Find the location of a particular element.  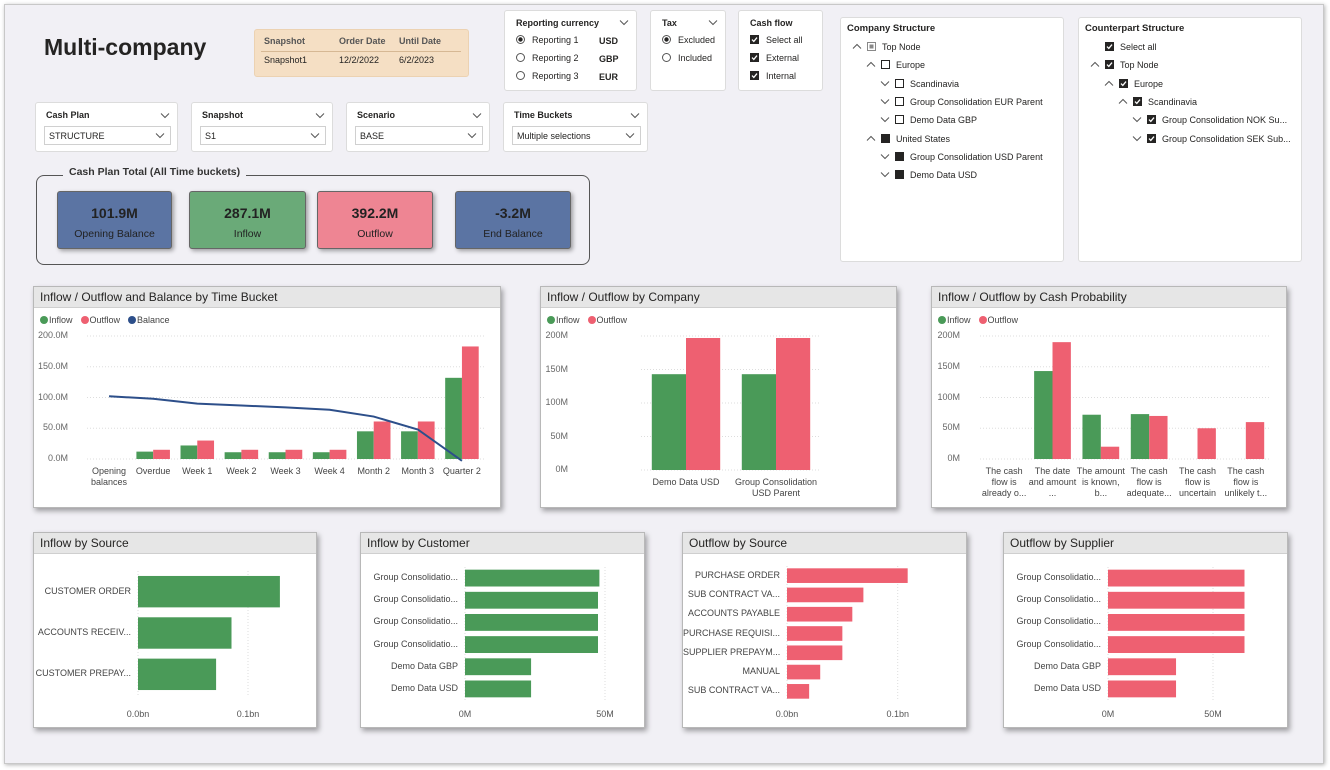

table-rule is located at coordinates (361, 51).